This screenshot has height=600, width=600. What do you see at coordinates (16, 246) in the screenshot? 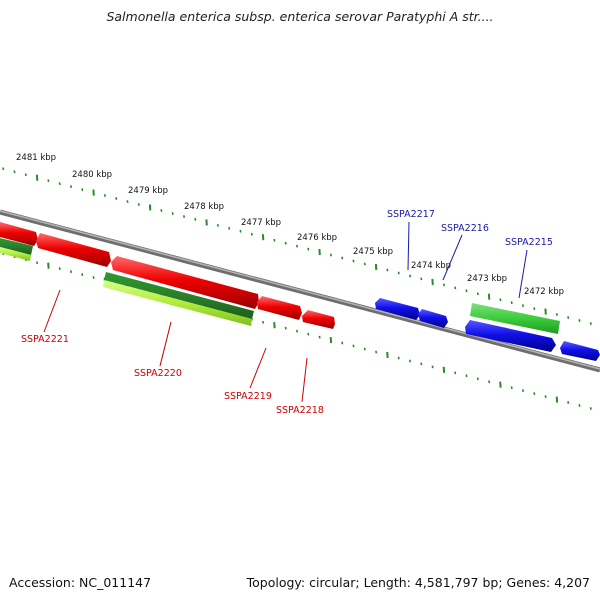
I see `green-feature-left` at bounding box center [16, 246].